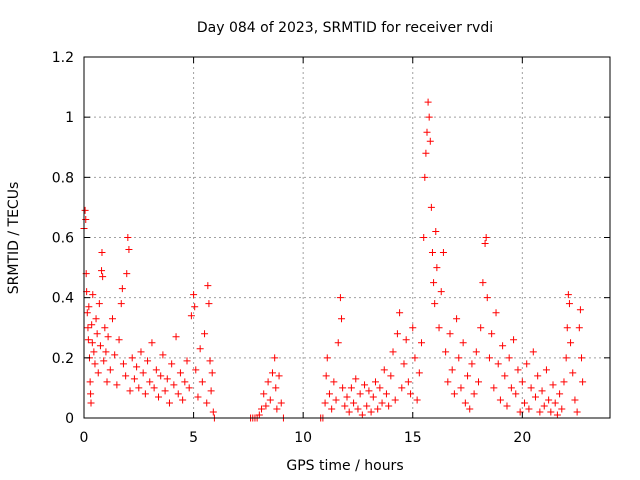 Image resolution: width=640 pixels, height=480 pixels. Describe the element at coordinates (63, 299) in the screenshot. I see `y-tick-label: 0.4` at that location.